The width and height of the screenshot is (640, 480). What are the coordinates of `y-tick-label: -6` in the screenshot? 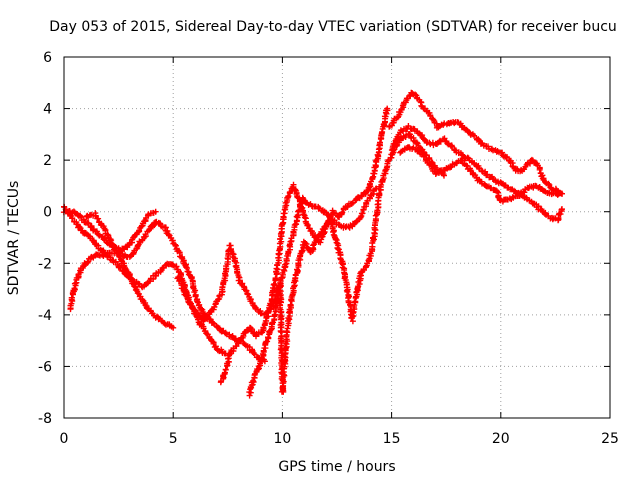 It's located at (45, 367).